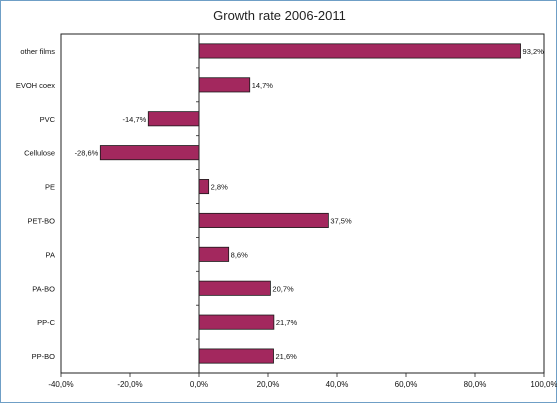  I want to click on x-tick-label: 40,0%, so click(337, 384).